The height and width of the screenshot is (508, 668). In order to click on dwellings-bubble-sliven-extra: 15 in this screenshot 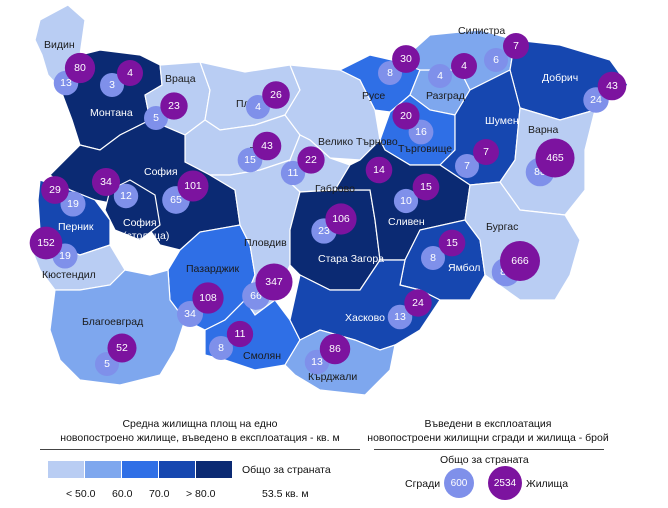, I will do `click(426, 187)`.